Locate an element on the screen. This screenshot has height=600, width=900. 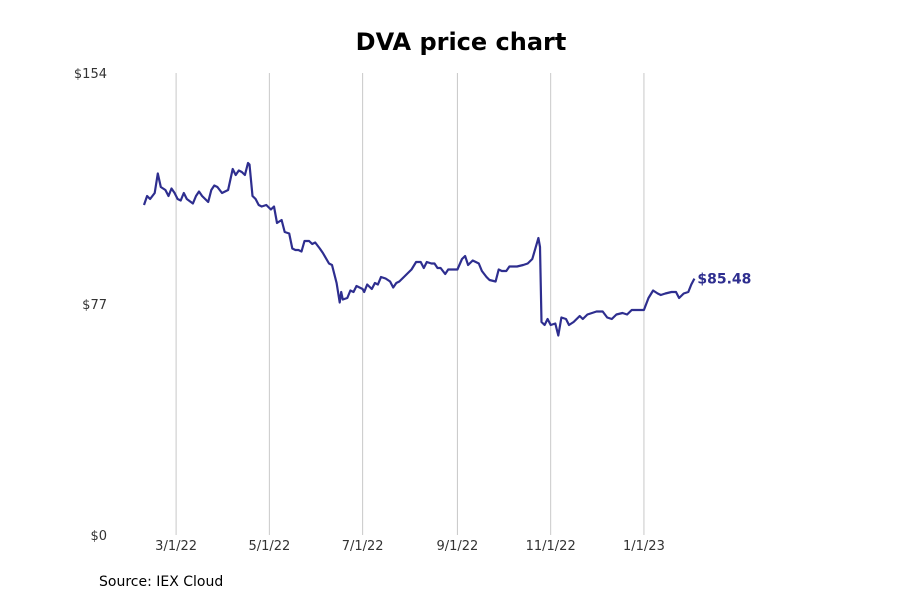
x-tick-label: 9/1/22 is located at coordinates (457, 546).